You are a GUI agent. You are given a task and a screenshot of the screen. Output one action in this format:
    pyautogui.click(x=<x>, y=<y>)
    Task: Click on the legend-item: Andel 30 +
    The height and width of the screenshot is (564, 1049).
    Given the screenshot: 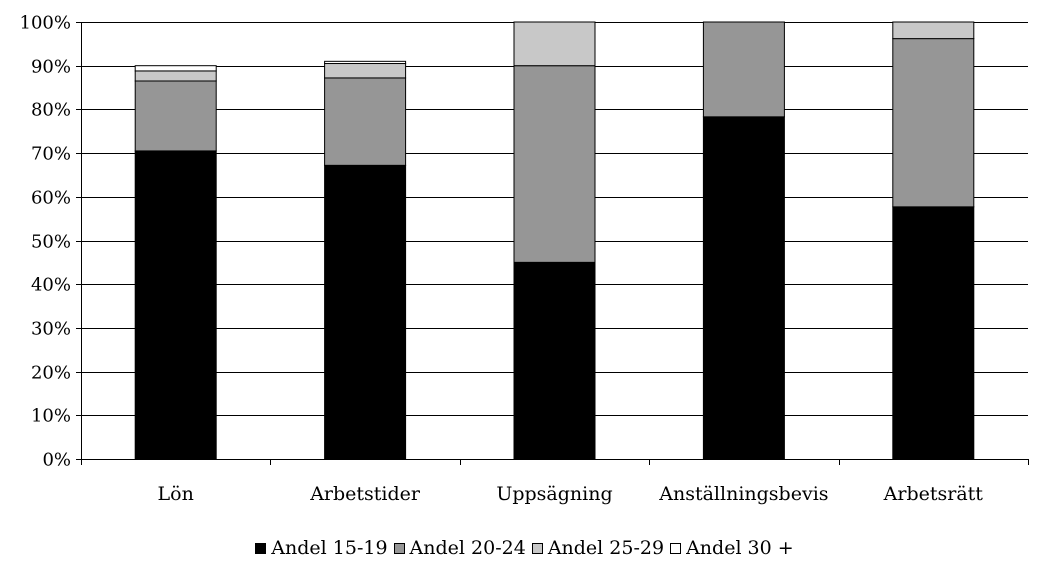 What is the action you would take?
    pyautogui.click(x=732, y=548)
    